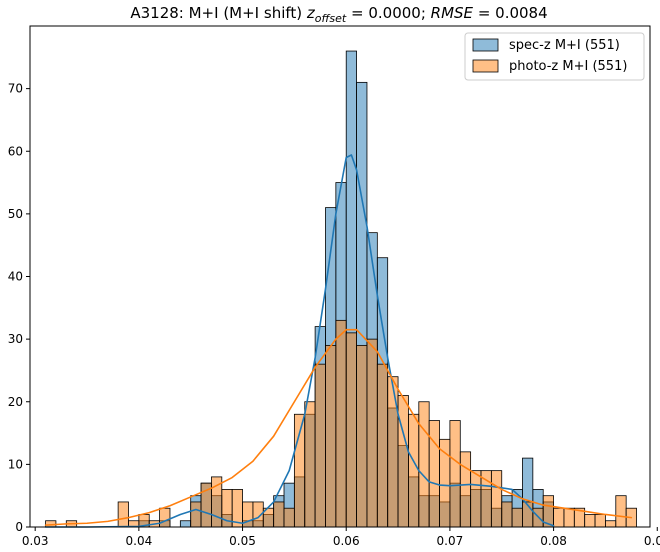 Image resolution: width=660 pixels, height=552 pixels. I want to click on title-z-subscript: offset, so click(331, 18).